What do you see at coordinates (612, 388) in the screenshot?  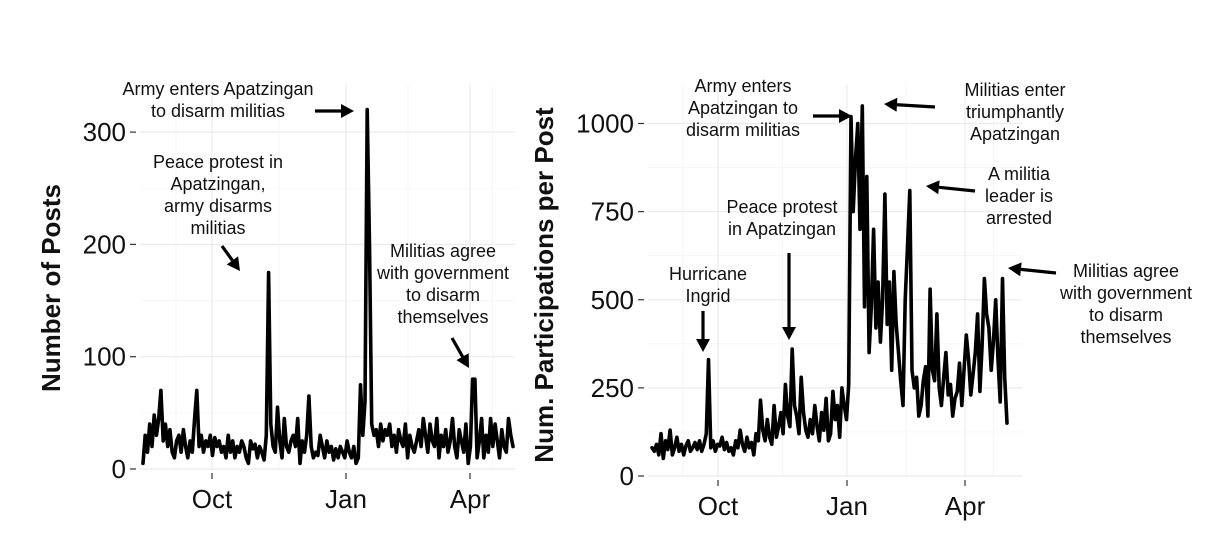 I see `y-tick-label: 250` at bounding box center [612, 388].